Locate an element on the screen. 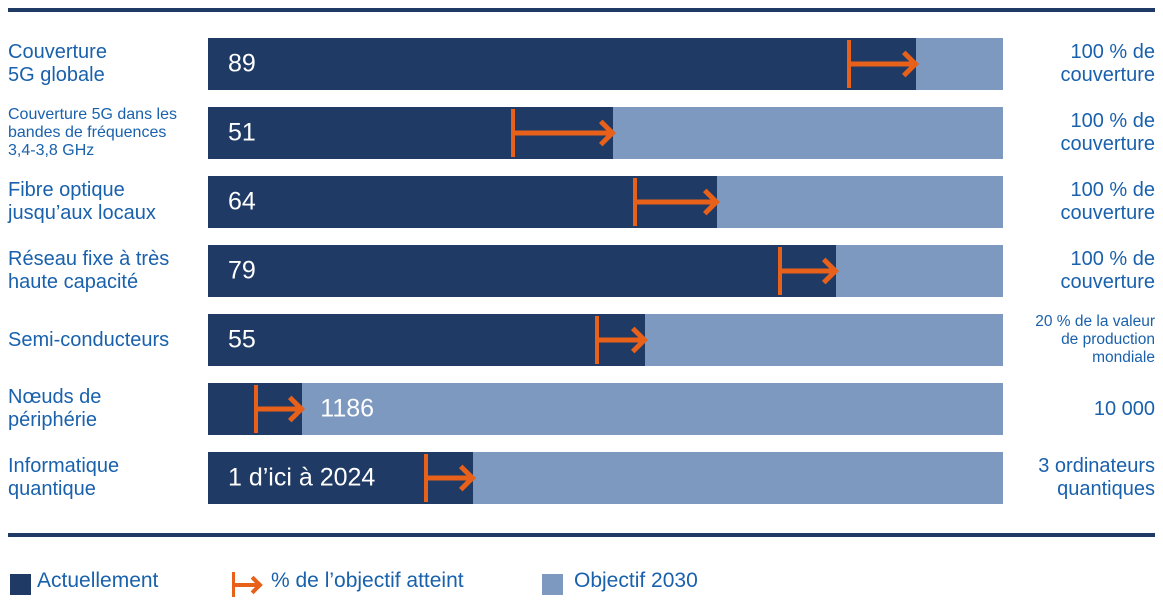  legend-label-current: Actuellement is located at coordinates (98, 580).